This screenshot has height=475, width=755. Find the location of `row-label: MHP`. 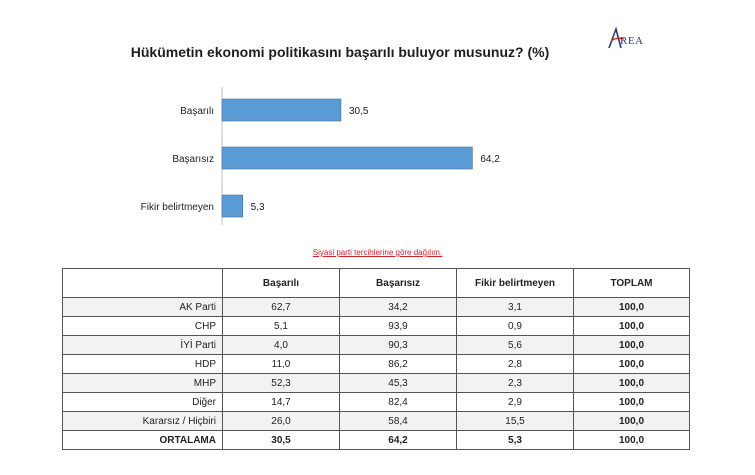

row-label: MHP is located at coordinates (142, 383).